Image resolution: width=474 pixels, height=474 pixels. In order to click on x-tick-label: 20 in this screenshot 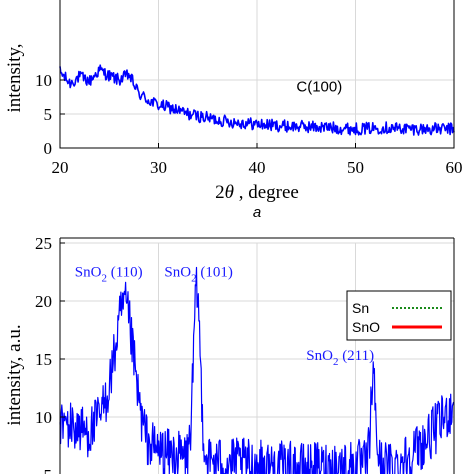, I will do `click(60, 167)`.